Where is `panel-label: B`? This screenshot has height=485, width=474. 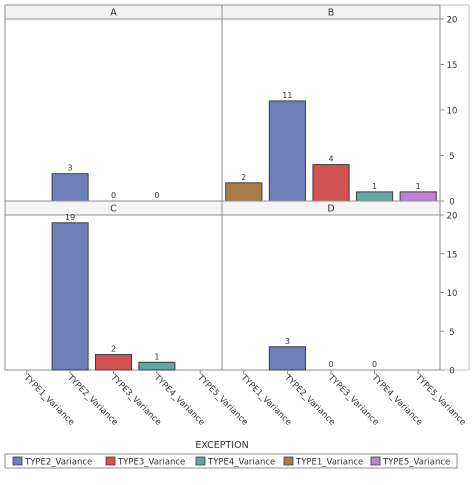 panel-label: B is located at coordinates (331, 13).